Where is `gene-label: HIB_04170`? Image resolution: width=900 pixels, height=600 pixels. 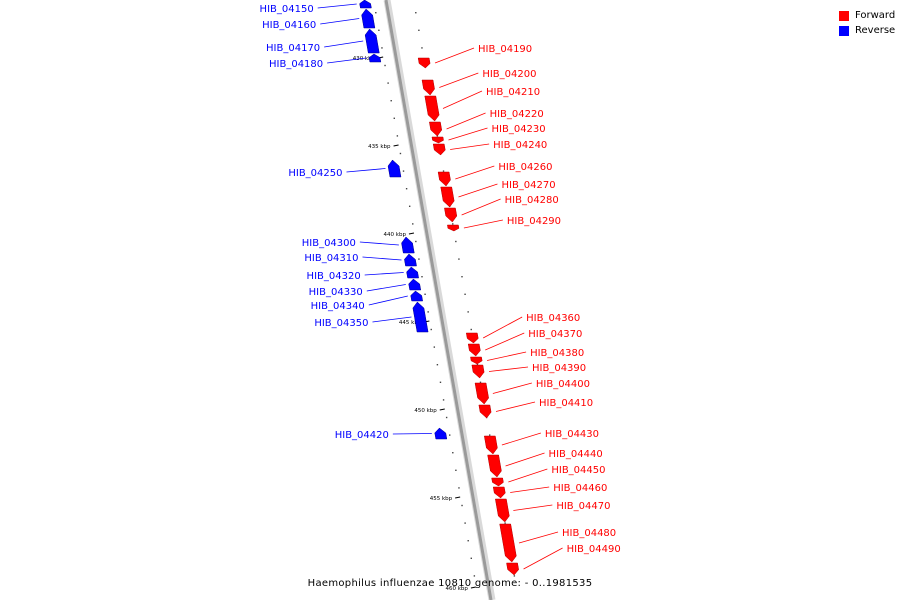 gene-label: HIB_04170 is located at coordinates (293, 48).